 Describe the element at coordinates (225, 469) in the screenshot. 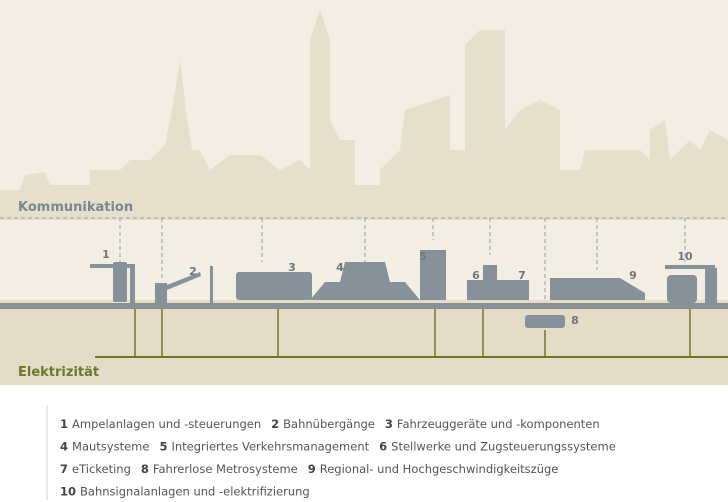

I see `legend-text: Fahrerlose Metrosysteme` at that location.